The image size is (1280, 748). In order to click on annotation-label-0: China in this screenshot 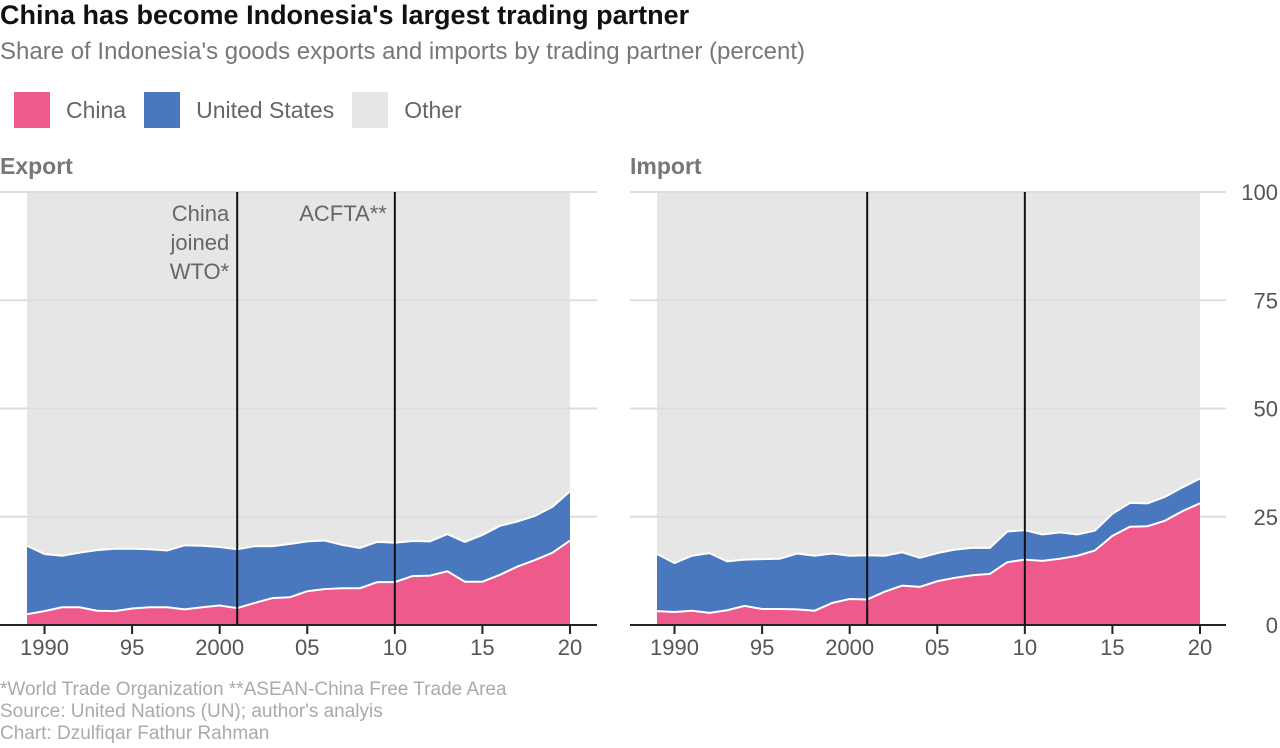, I will do `click(201, 213)`.